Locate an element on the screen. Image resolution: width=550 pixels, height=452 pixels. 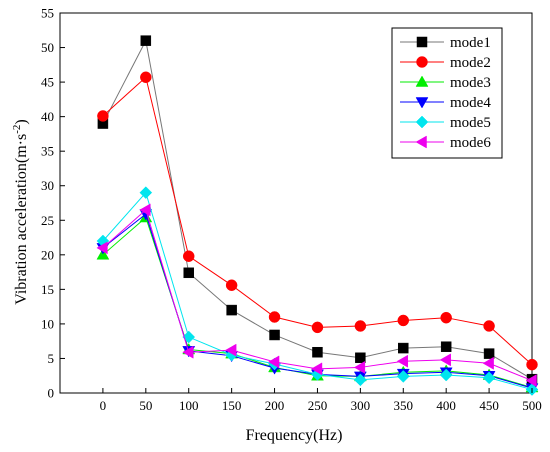
x-tick-label: 200 is located at coordinates (275, 405).